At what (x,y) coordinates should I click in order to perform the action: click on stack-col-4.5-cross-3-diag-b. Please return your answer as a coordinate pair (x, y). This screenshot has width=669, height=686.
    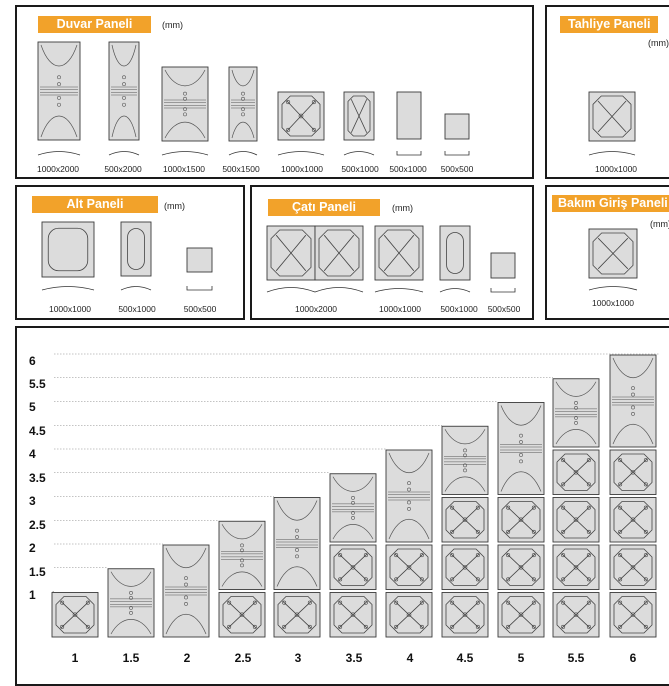
    Looking at the image, I should click on (465, 520).